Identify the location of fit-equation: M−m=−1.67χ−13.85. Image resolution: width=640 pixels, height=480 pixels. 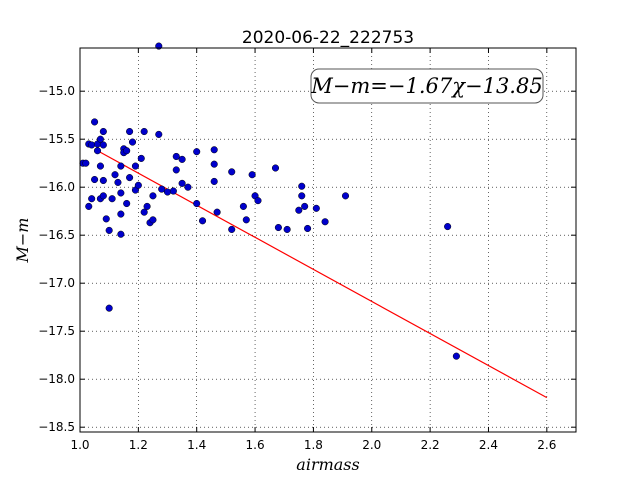
(426, 86).